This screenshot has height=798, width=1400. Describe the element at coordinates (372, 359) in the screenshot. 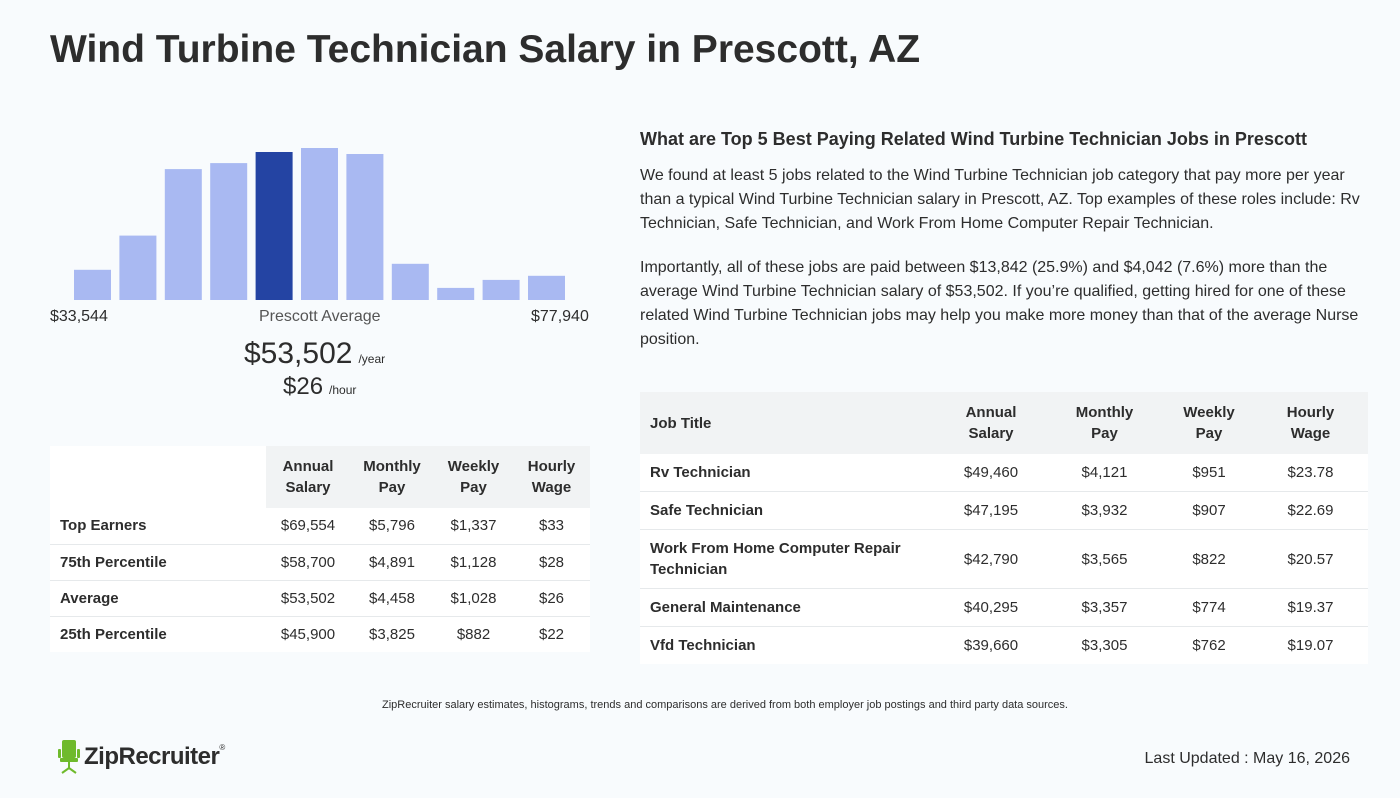

I see `year-unit: /year` at that location.